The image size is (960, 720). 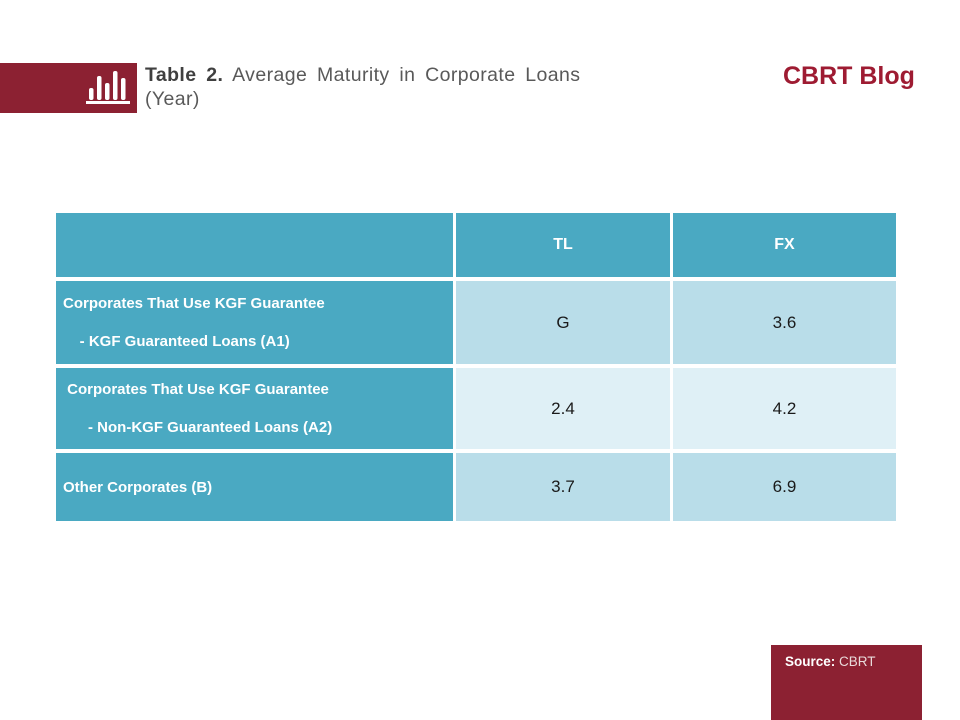 I want to click on row-label-line: - KGF Guaranteed Loans (A1), so click(x=176, y=341).